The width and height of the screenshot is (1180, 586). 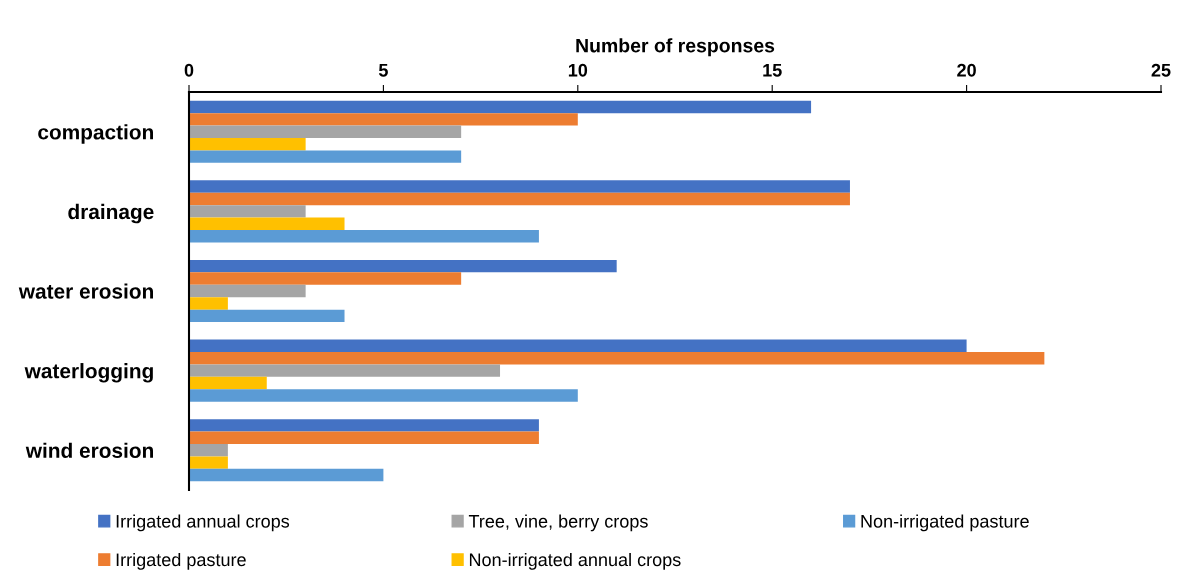 I want to click on y-tick-label: compaction, so click(x=95, y=134).